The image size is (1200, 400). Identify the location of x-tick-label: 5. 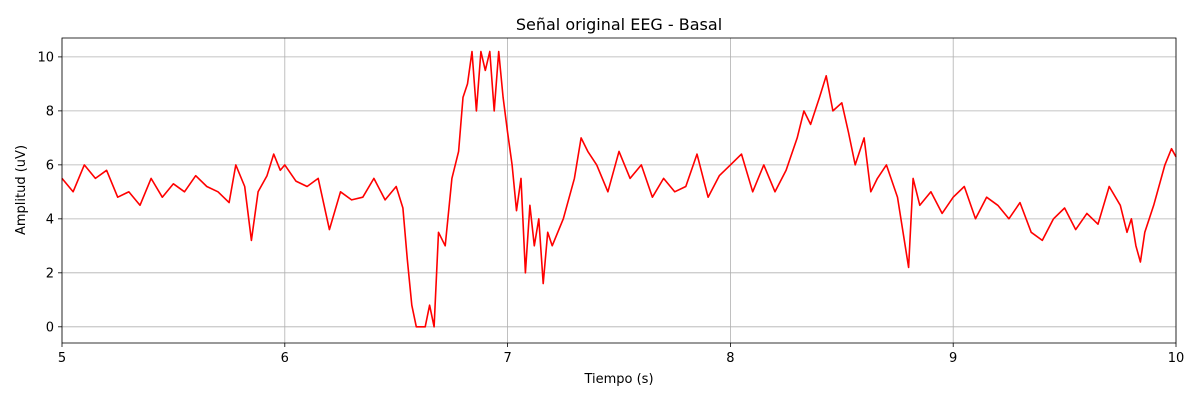
(62, 358).